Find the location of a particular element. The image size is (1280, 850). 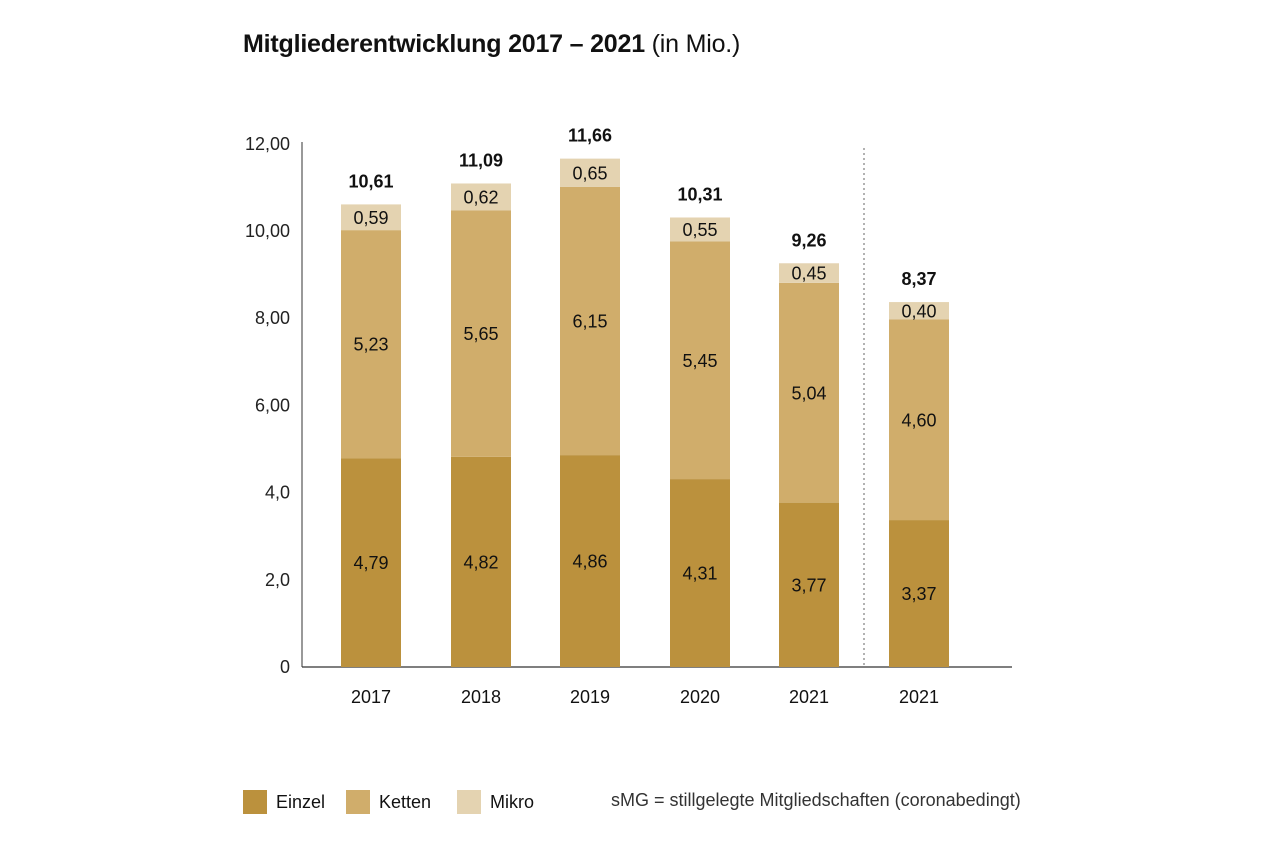

data-label-einzel: 4,31 is located at coordinates (699, 574).